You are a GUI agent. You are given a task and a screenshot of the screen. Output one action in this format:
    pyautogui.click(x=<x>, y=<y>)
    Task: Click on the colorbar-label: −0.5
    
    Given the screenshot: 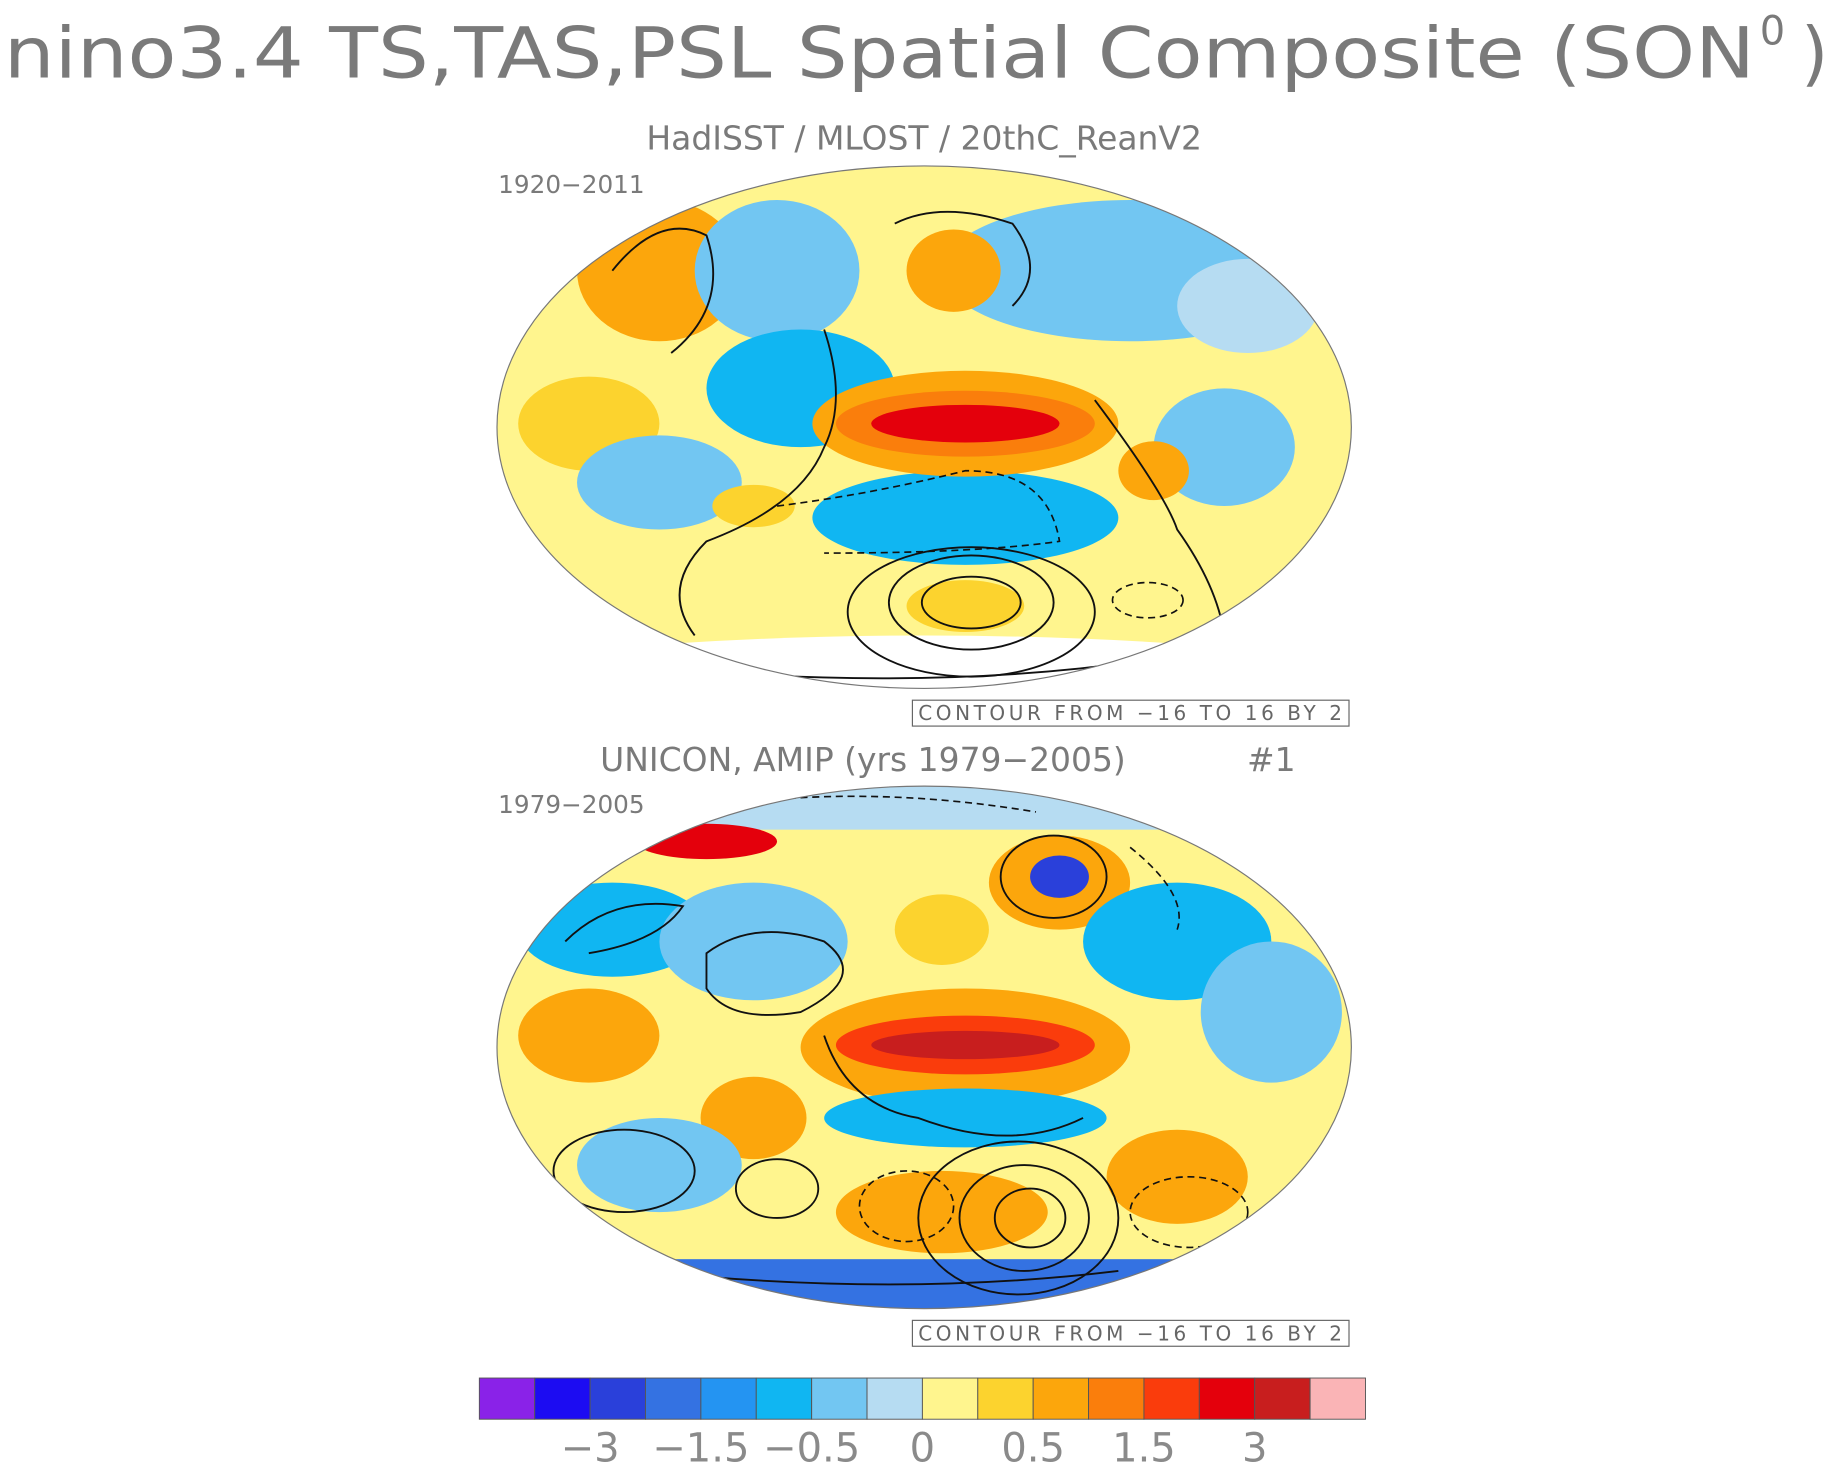 What is the action you would take?
    pyautogui.click(x=811, y=1448)
    